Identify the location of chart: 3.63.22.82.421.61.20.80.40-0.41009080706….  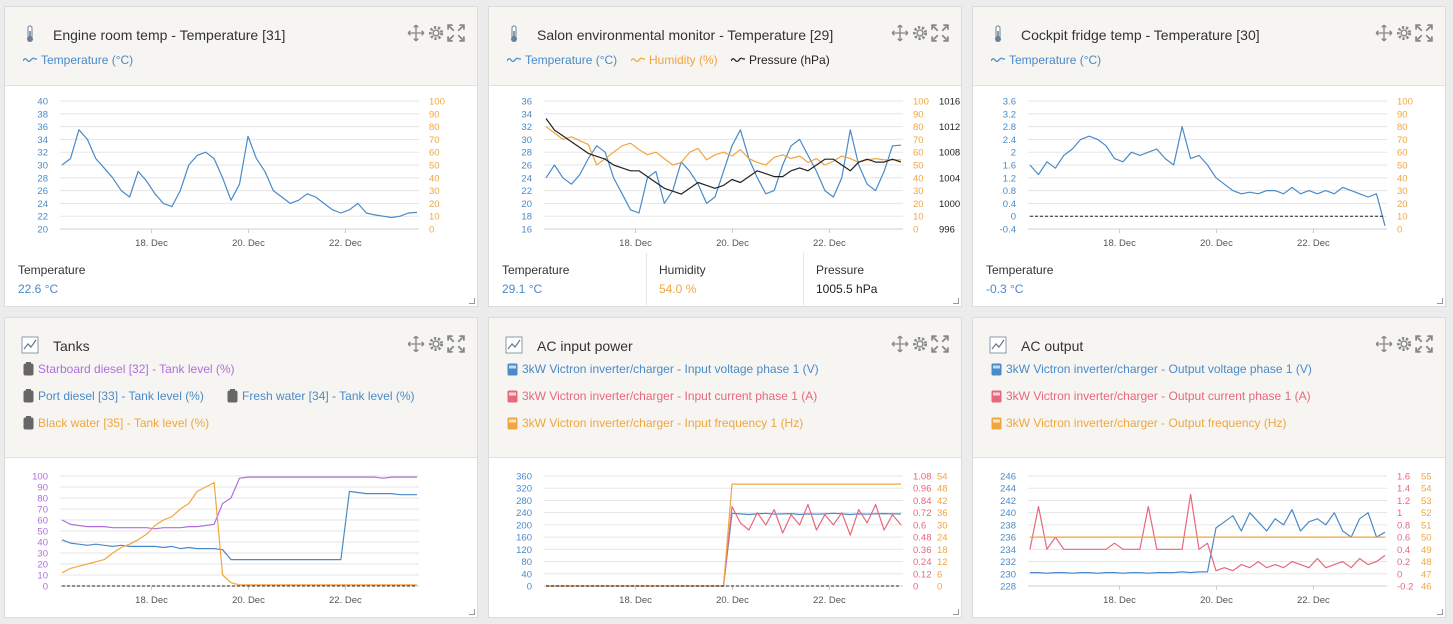
(1206, 173).